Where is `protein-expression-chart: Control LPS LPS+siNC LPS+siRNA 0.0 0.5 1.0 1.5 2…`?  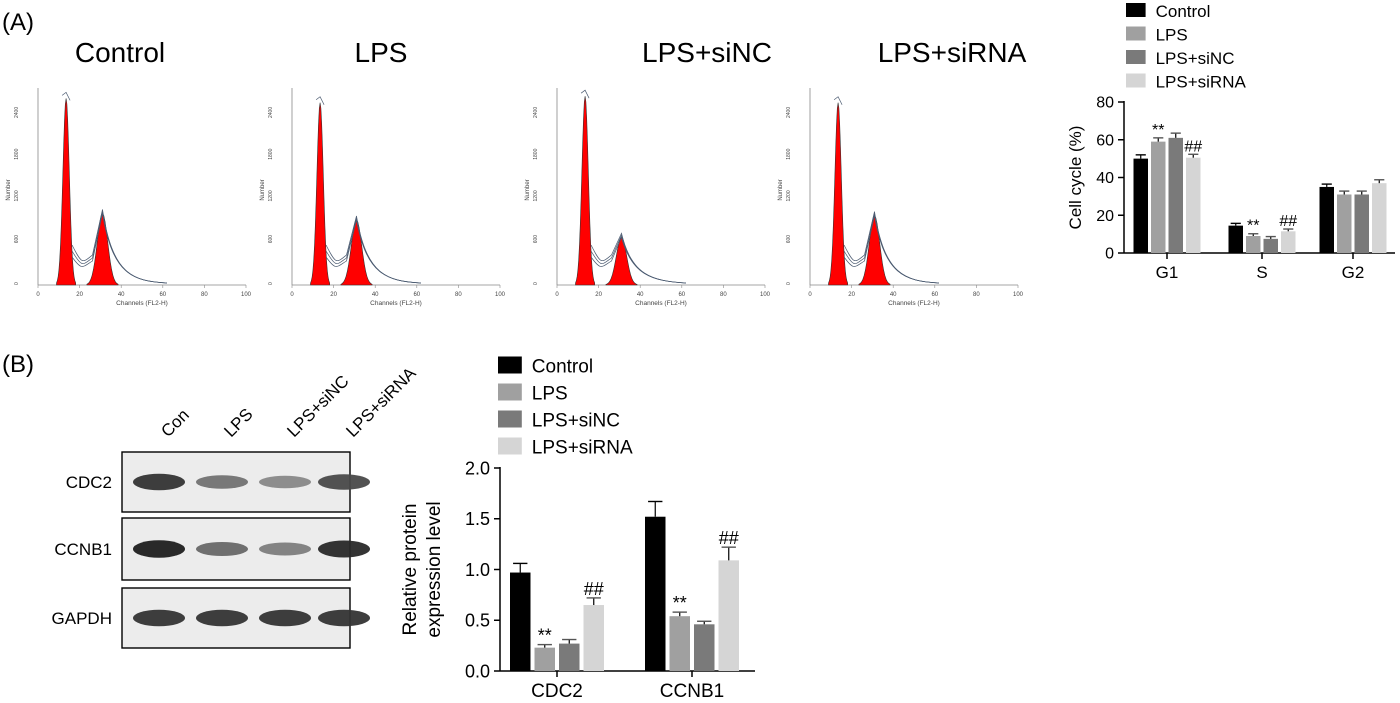 protein-expression-chart: Control LPS LPS+siNC LPS+siRNA 0.0 0.5 1.0 1.5 2… is located at coordinates (577, 529).